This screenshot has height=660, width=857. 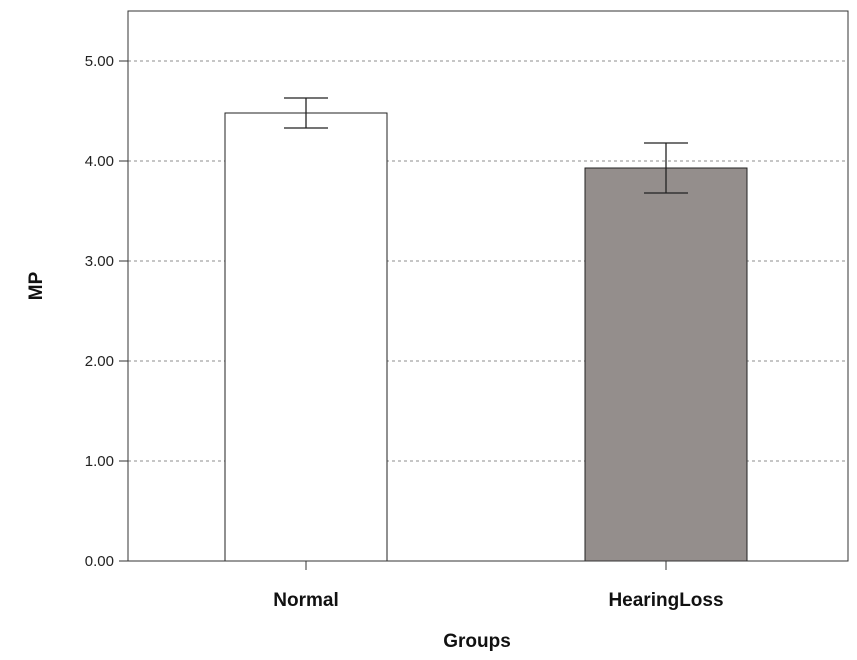 I want to click on y-axis-title: MP, so click(x=36, y=285).